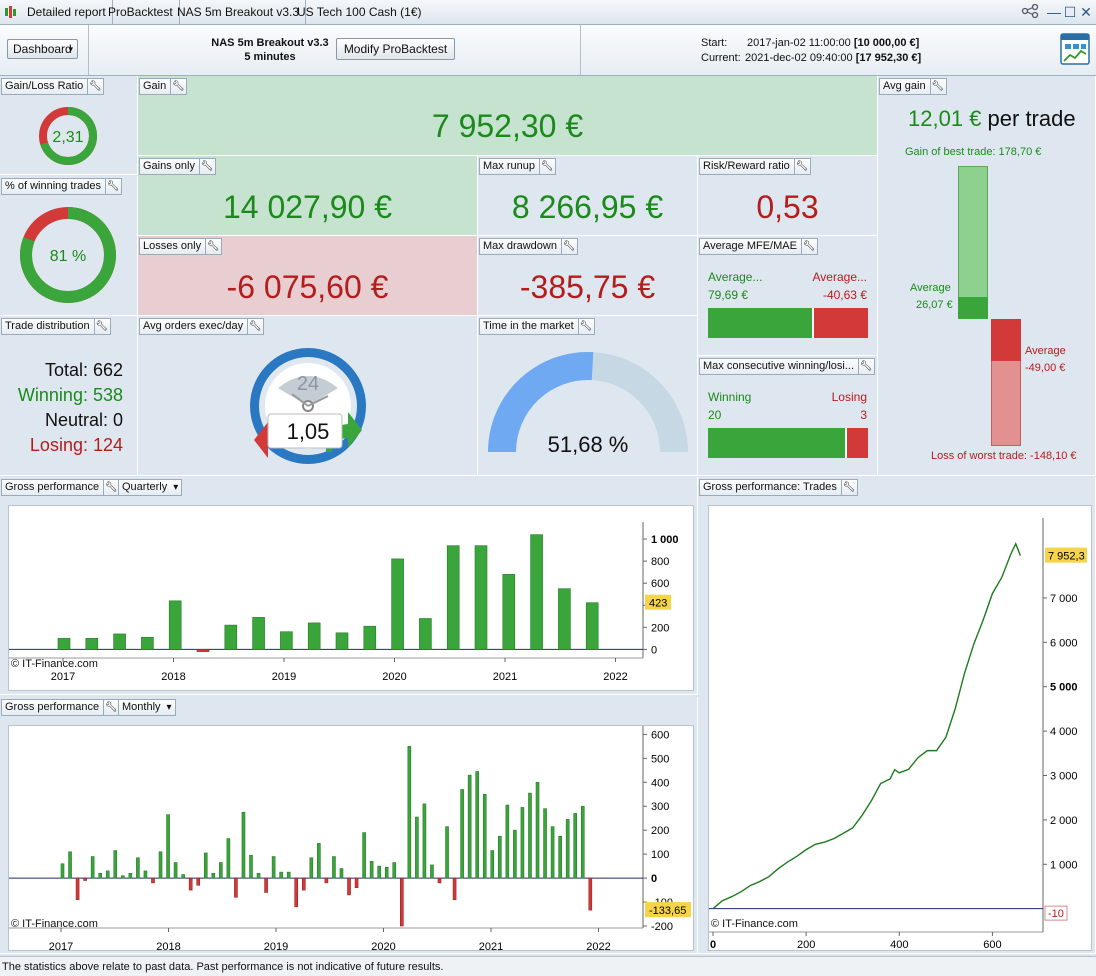  Describe the element at coordinates (1064, 599) in the screenshot. I see `y-tick-label: 7 000` at that location.